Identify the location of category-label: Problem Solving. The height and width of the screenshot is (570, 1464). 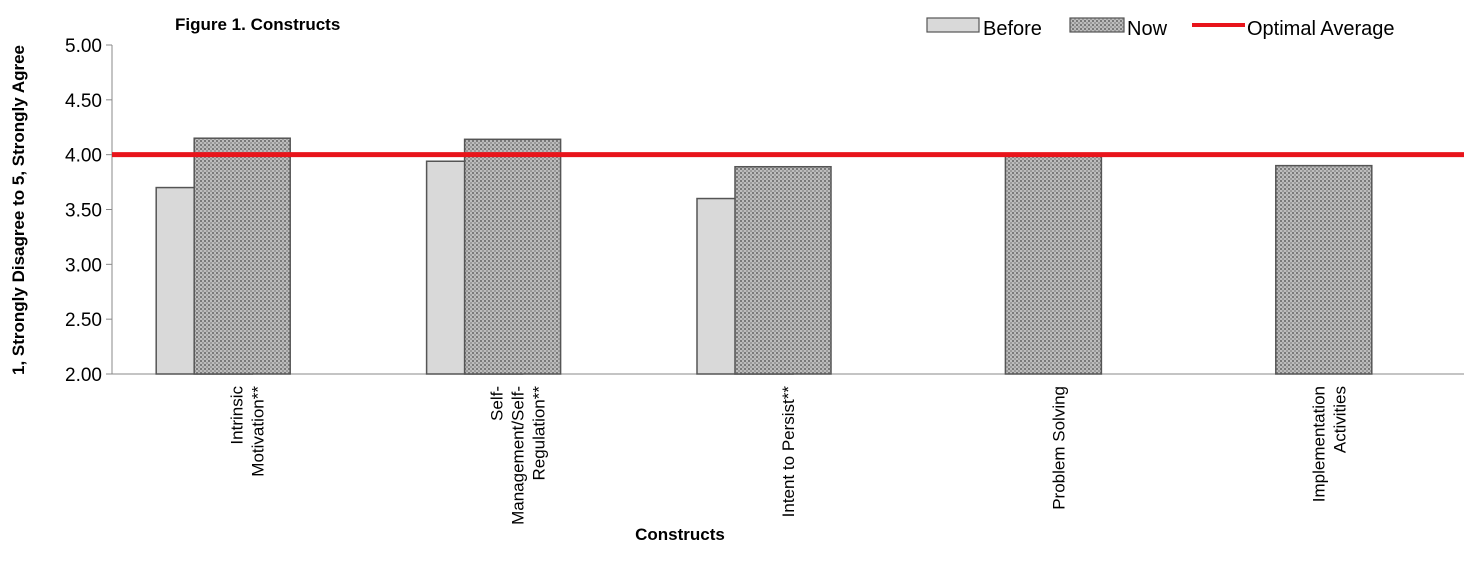
(1058, 448).